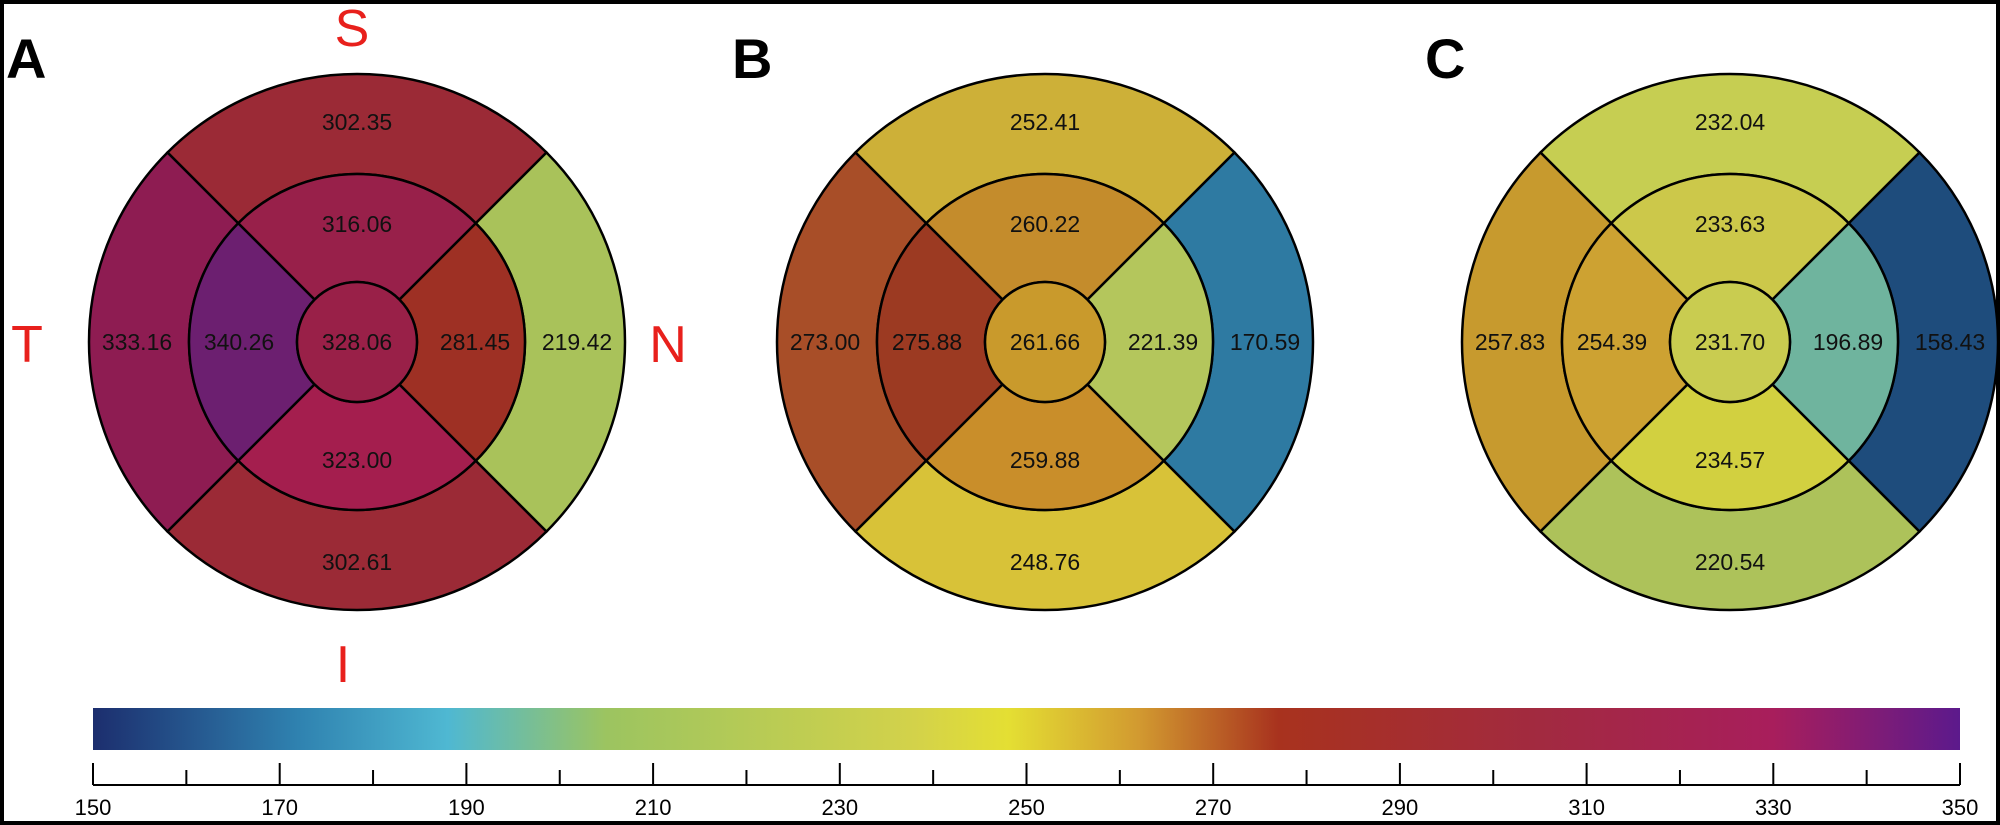  Describe the element at coordinates (357, 460) in the screenshot. I see `value-inner-inferior-a: 323.00` at that location.